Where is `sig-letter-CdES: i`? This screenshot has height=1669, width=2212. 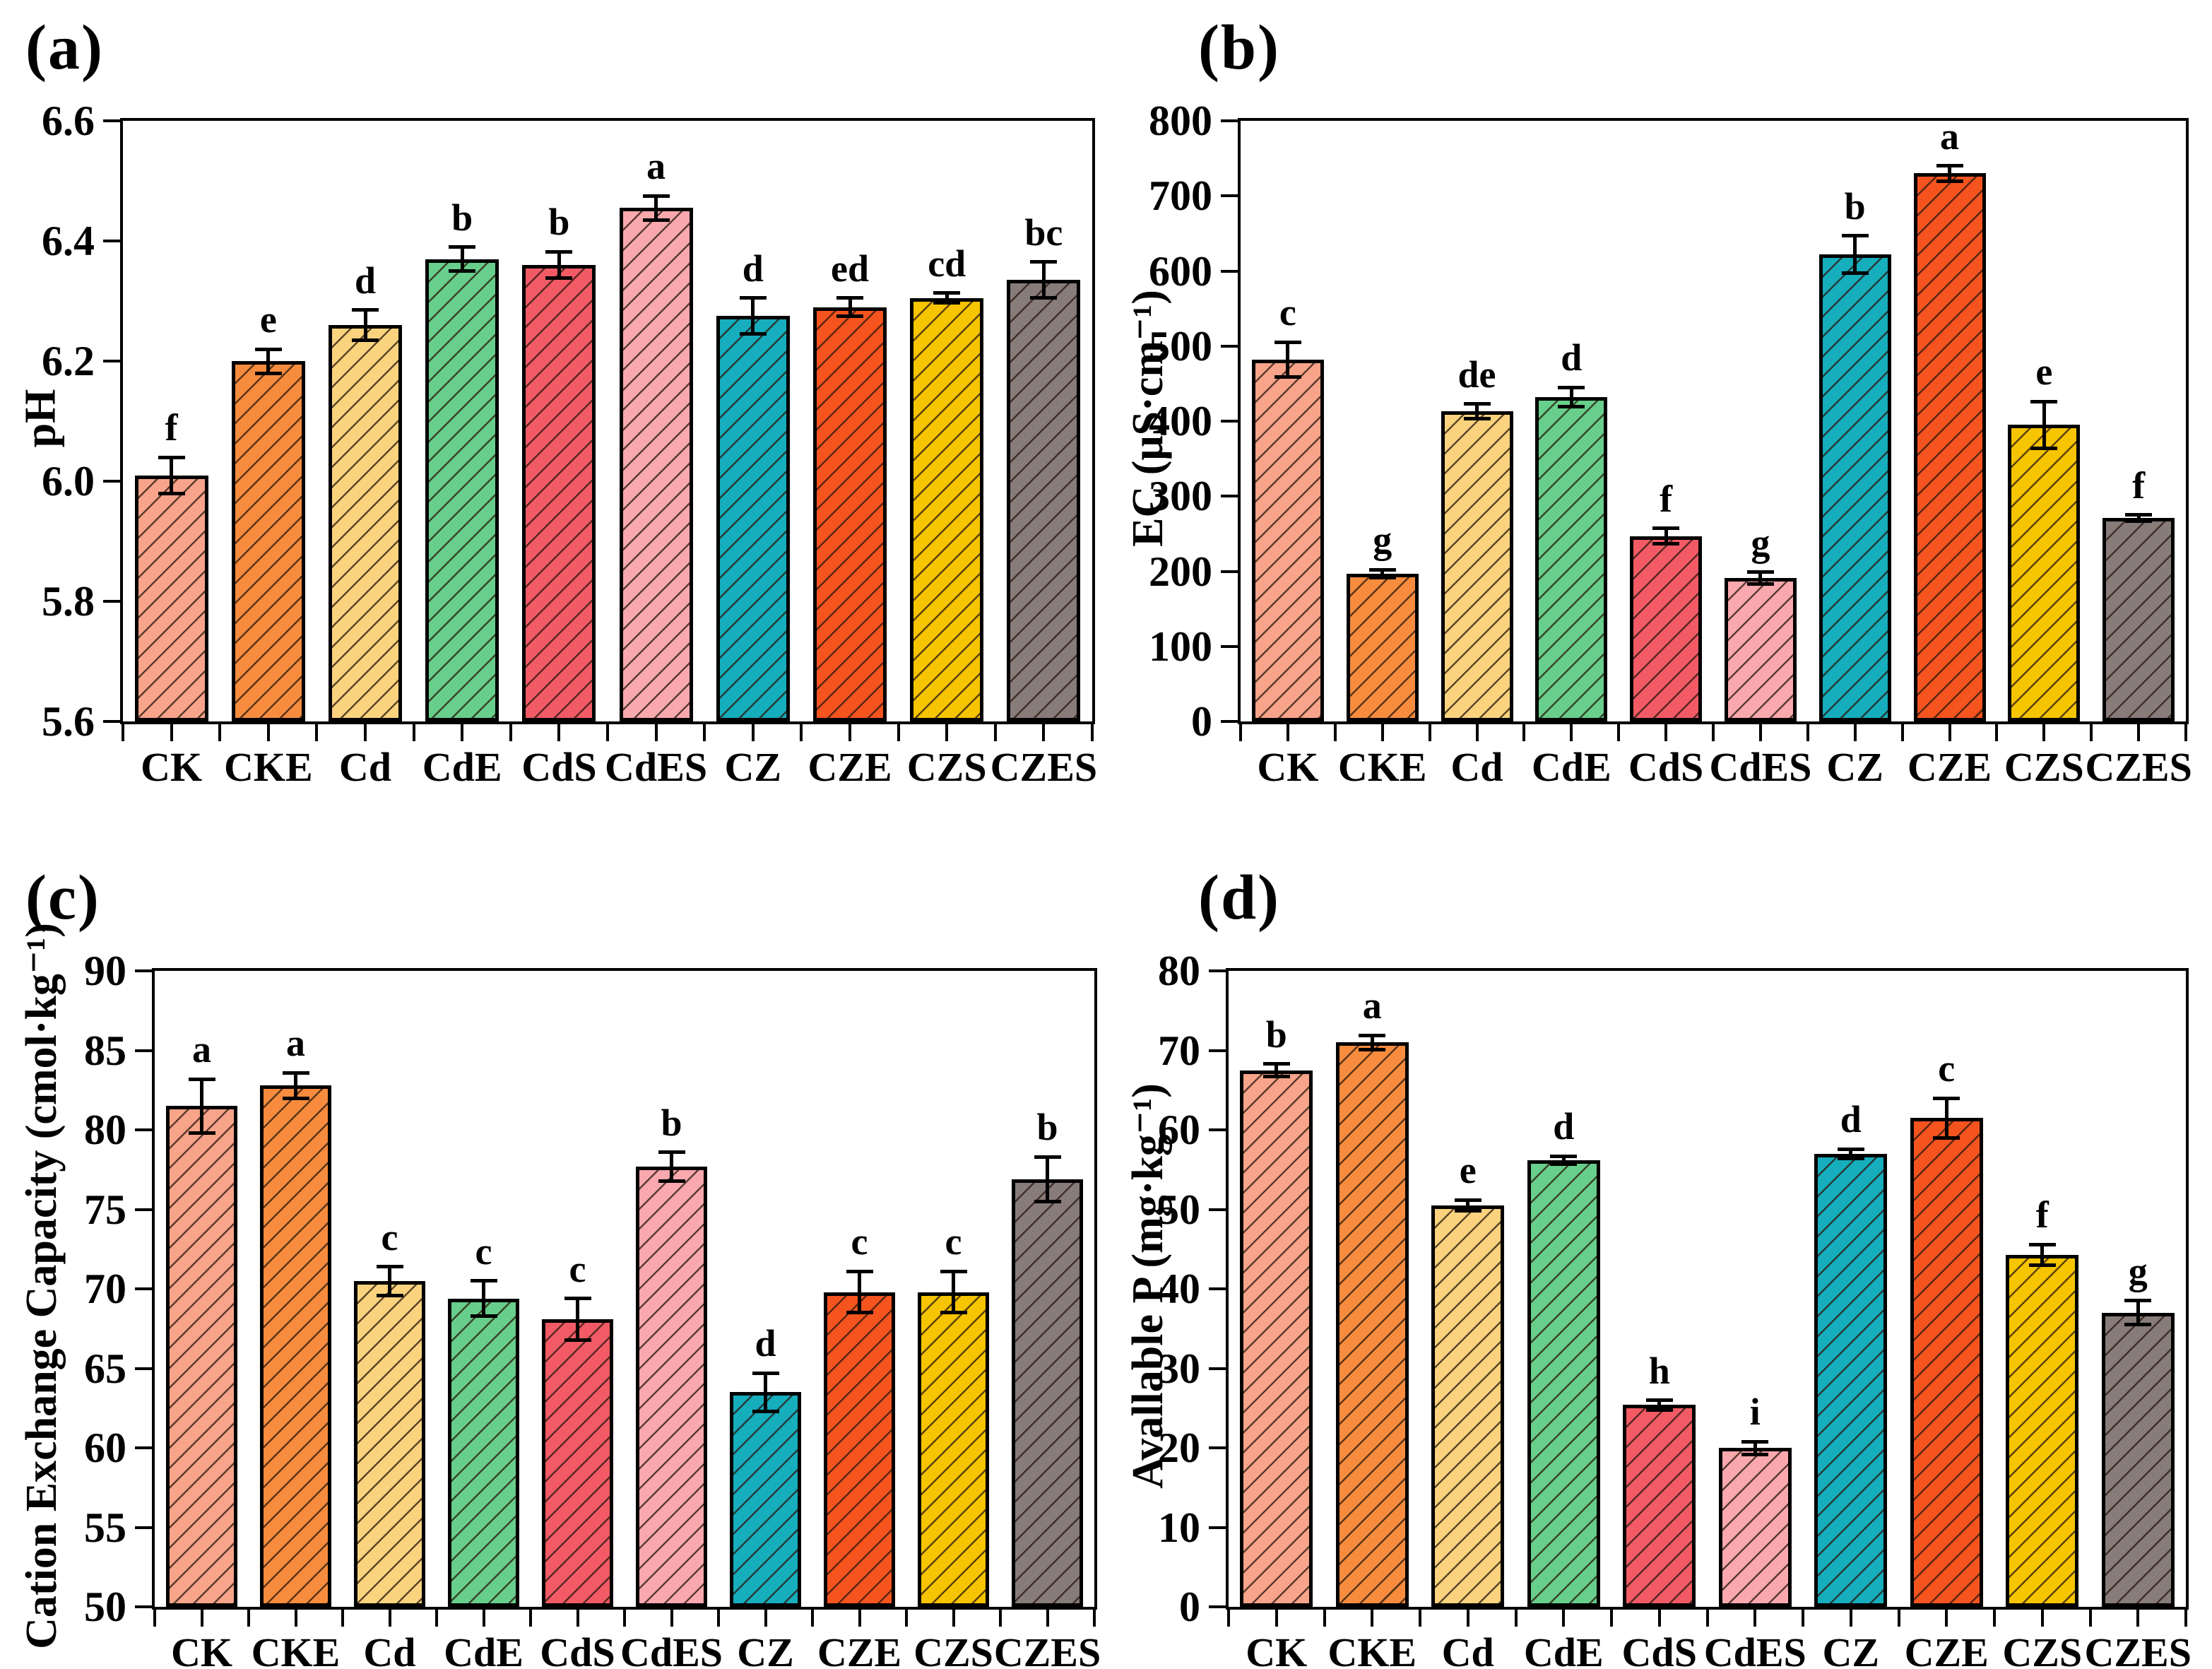 sig-letter-CdES: i is located at coordinates (1755, 1412).